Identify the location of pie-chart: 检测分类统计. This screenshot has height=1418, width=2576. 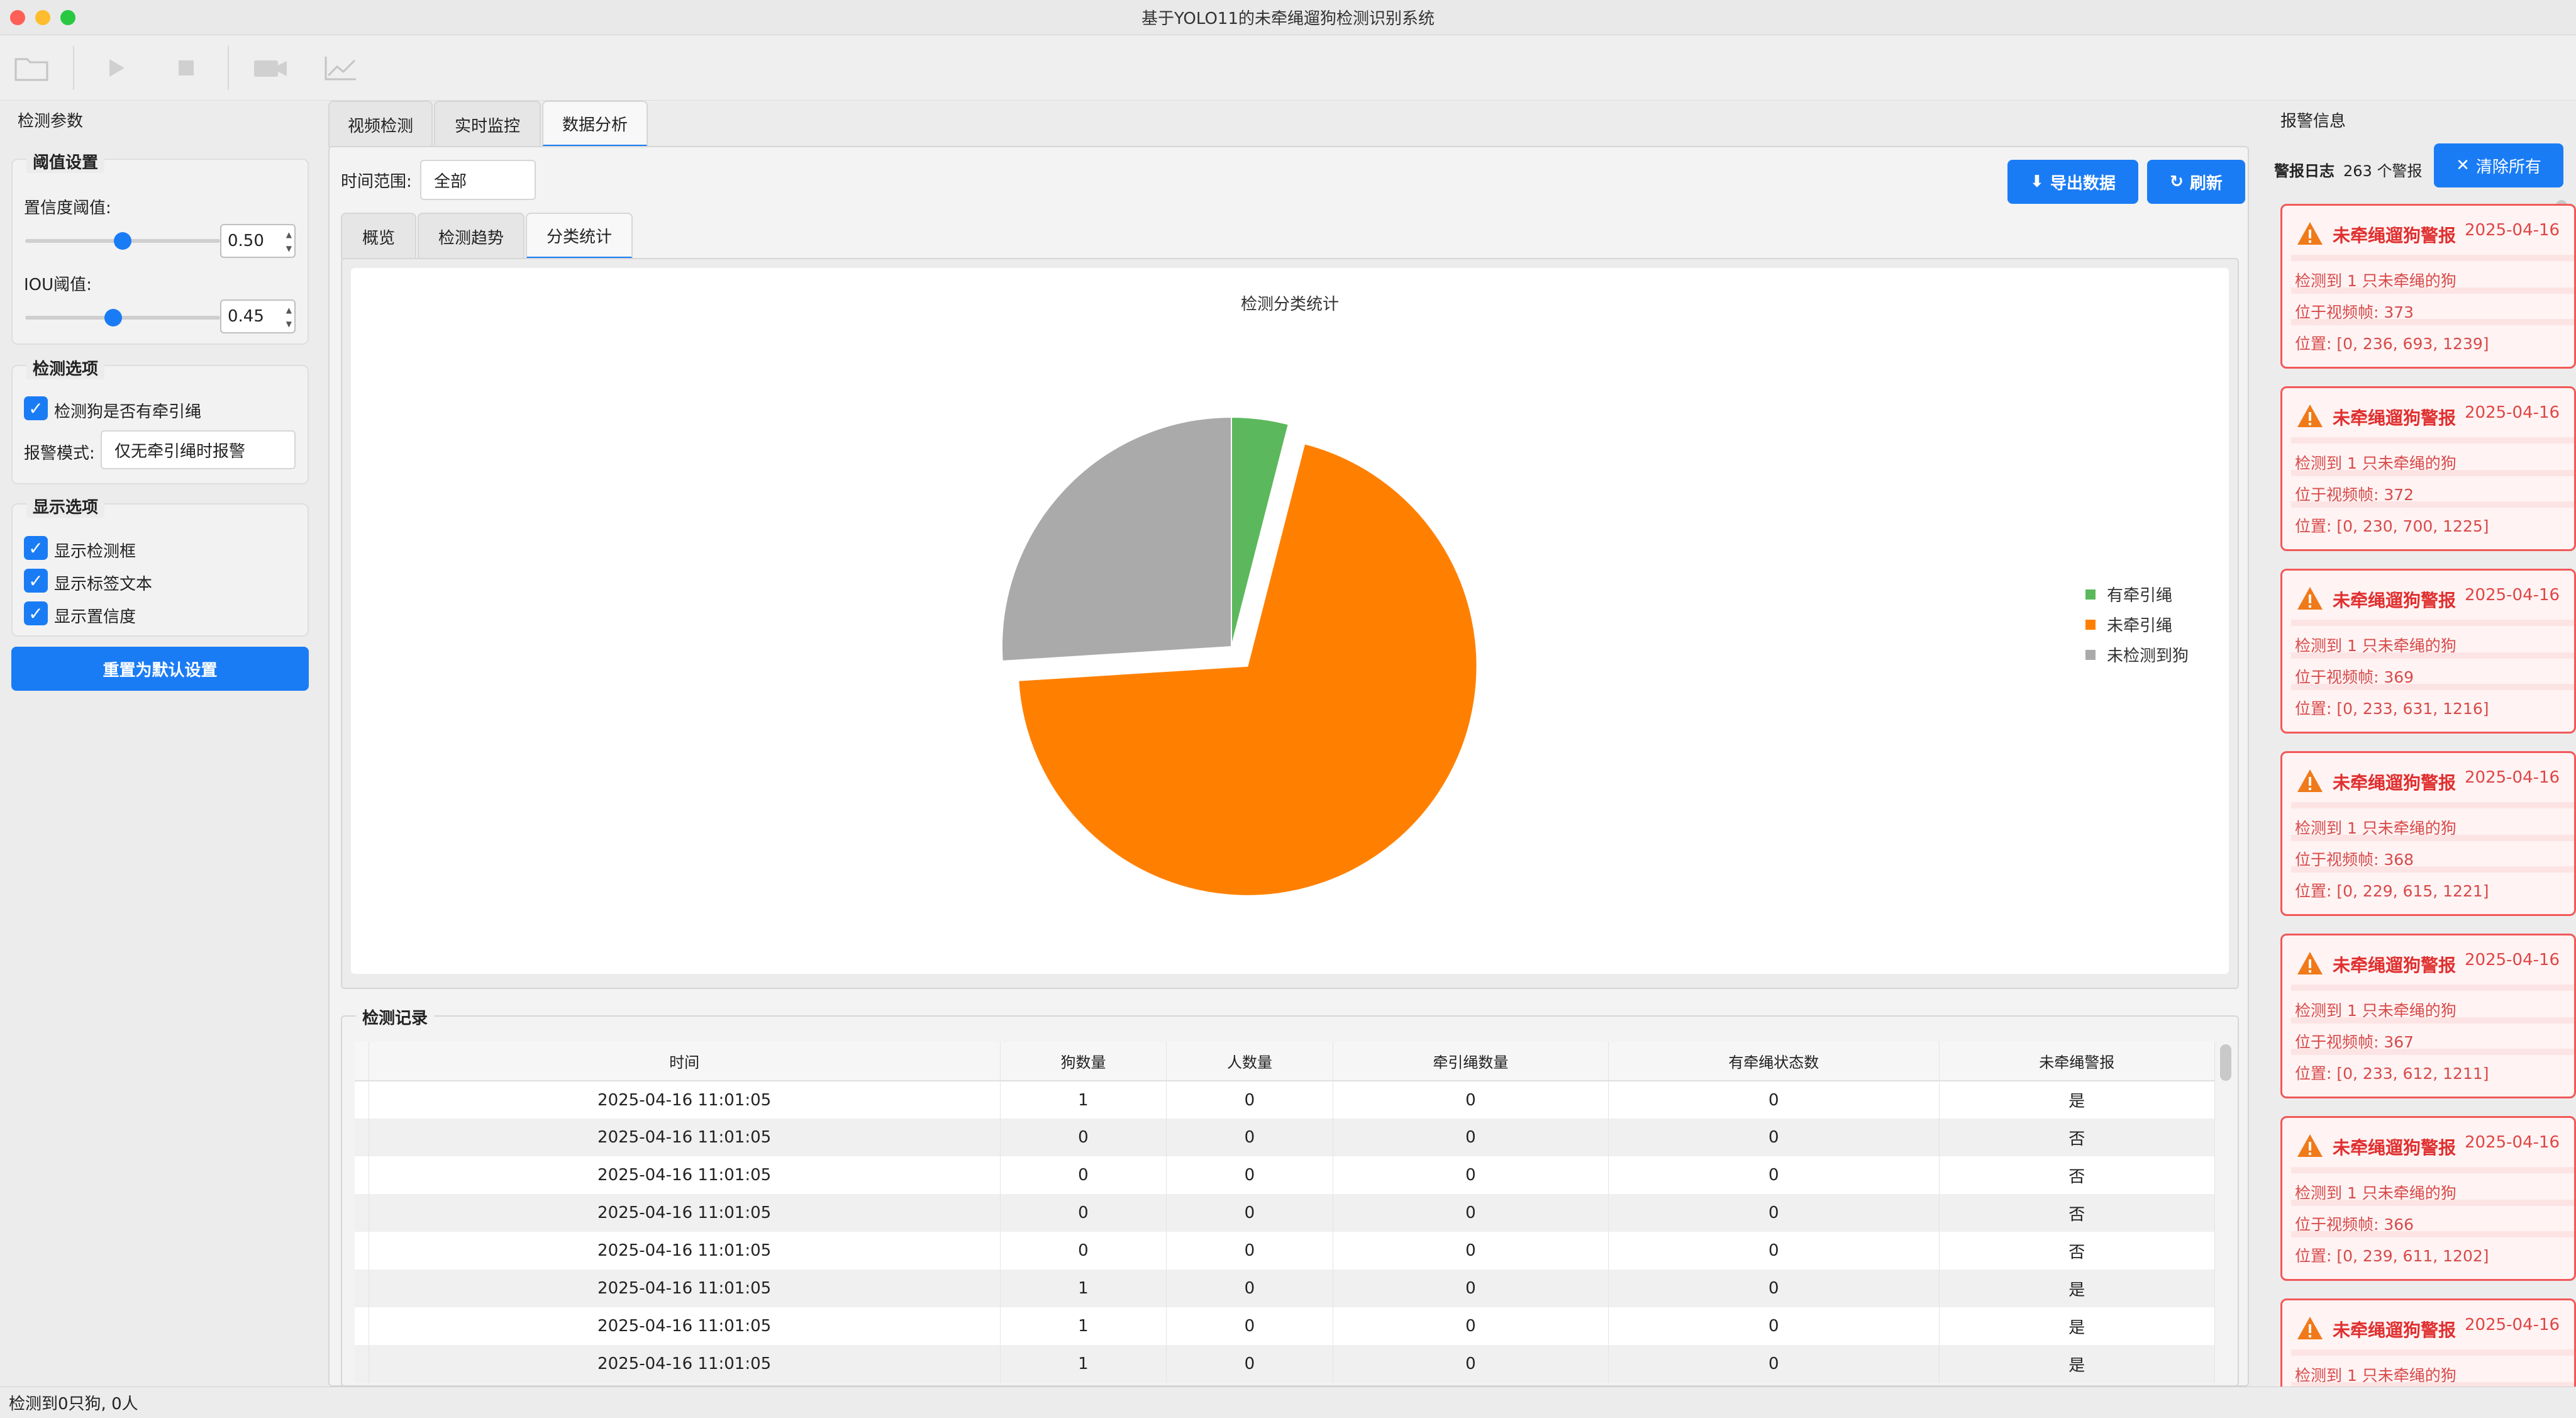
(1239, 595).